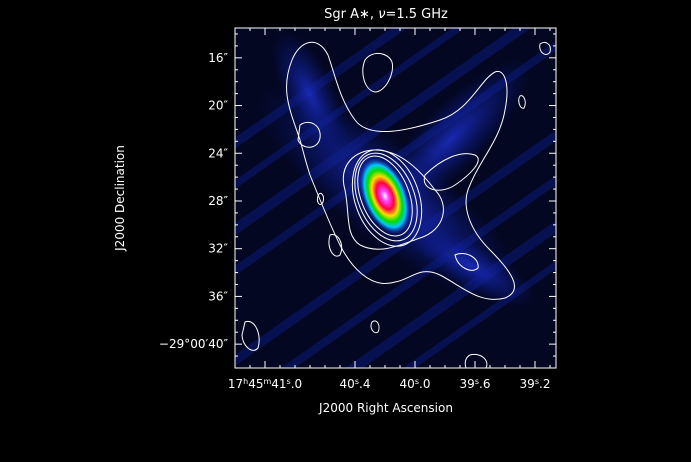 The image size is (691, 462). What do you see at coordinates (218, 153) in the screenshot?
I see `y-tick-label: 24″` at bounding box center [218, 153].